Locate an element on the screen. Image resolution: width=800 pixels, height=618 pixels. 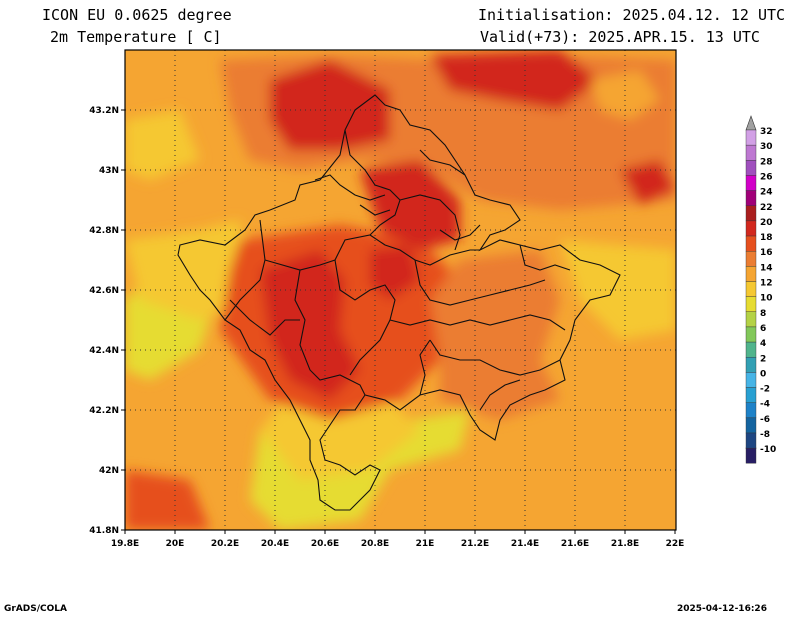
colorbar-label: 20 is located at coordinates (766, 223).